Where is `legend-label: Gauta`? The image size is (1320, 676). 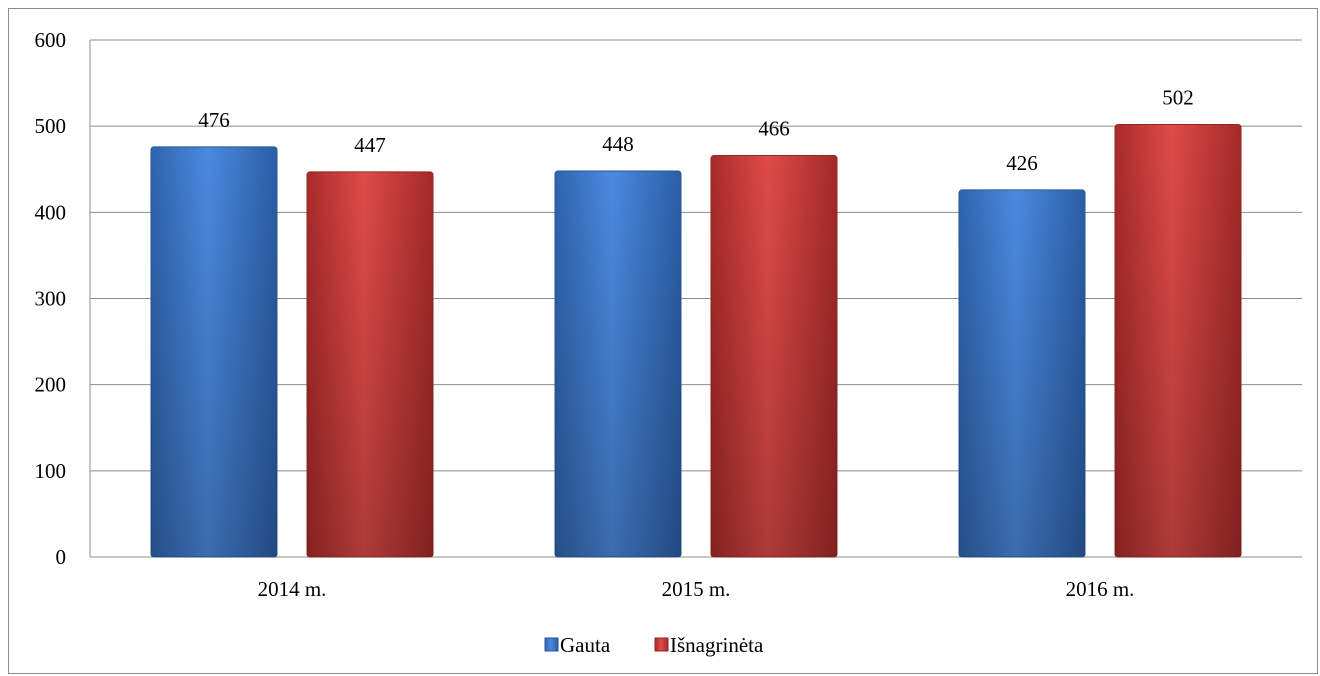
legend-label: Gauta is located at coordinates (585, 645).